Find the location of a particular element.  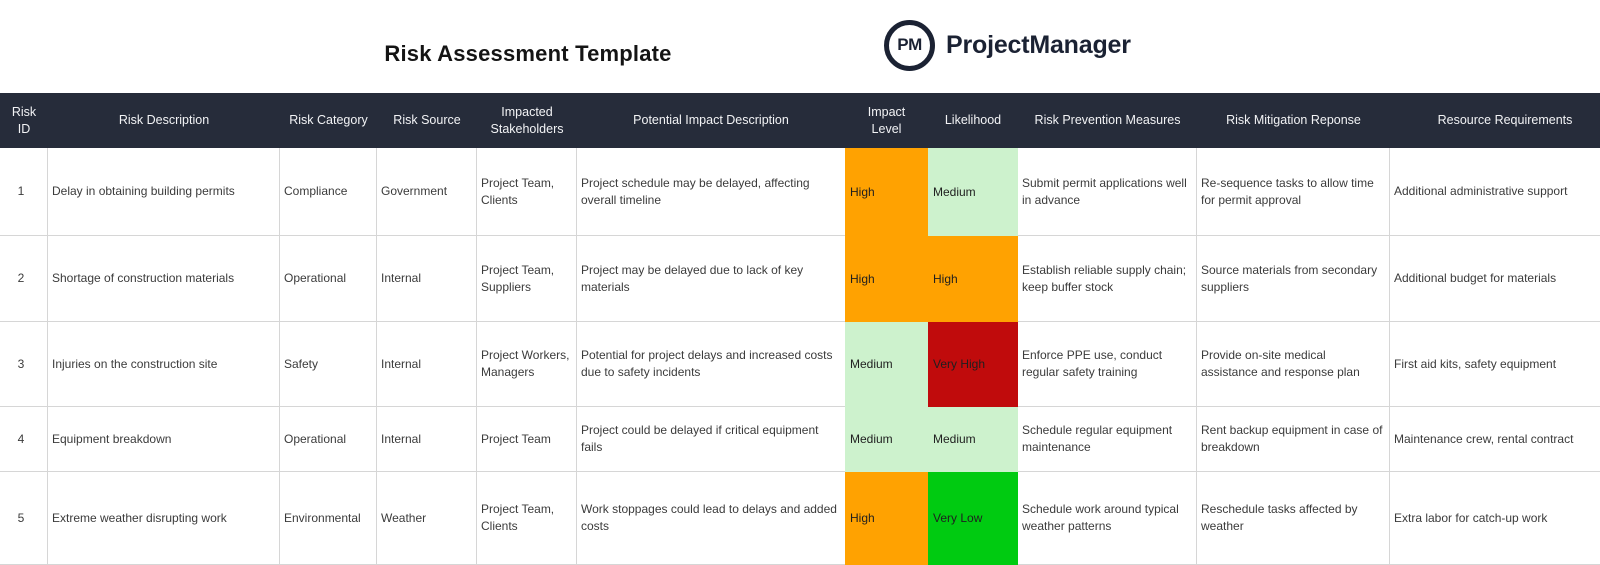

impact-level-cell-r3: Medium is located at coordinates (886, 364).